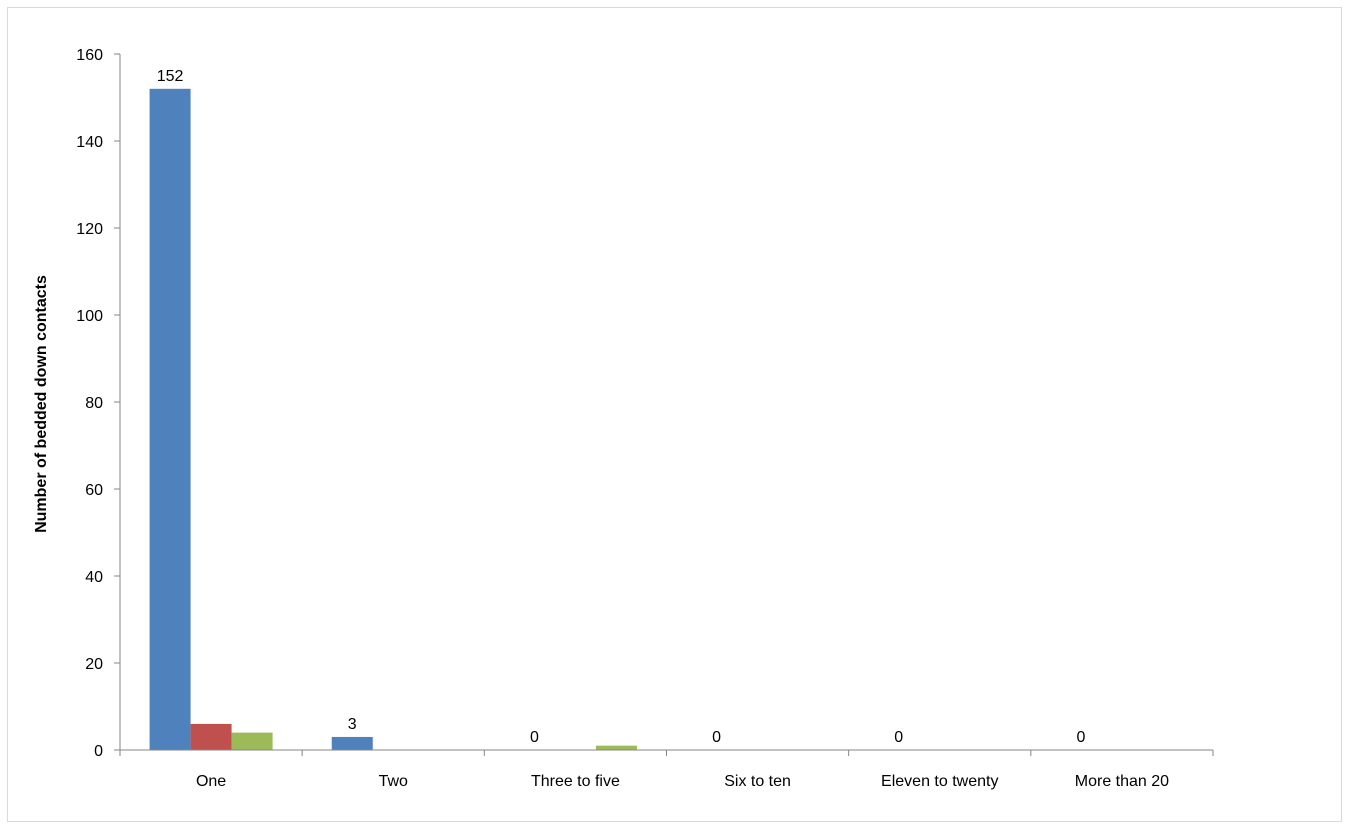 The image size is (1347, 827). I want to click on y-tick-label: 60, so click(94, 490).